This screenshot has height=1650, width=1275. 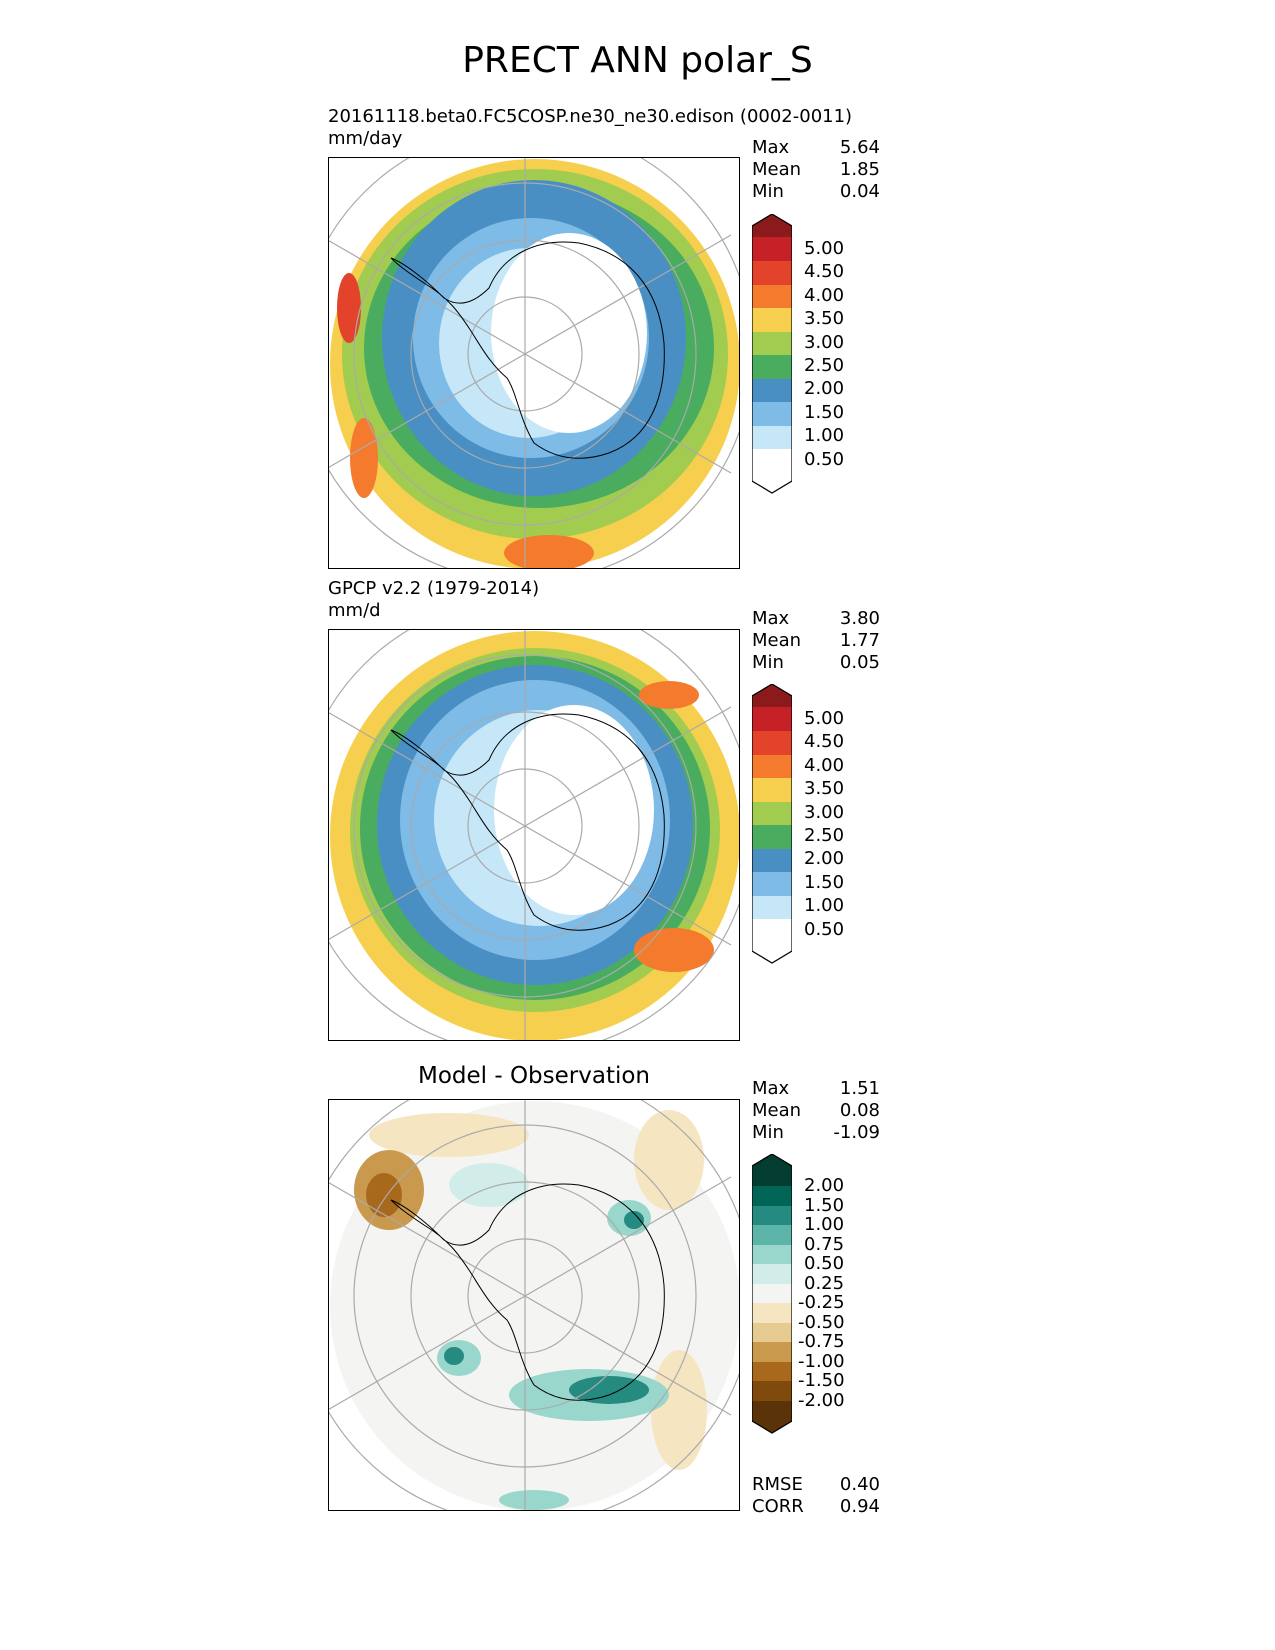 I want to click on colorbar-label: -2.00, so click(x=821, y=1400).